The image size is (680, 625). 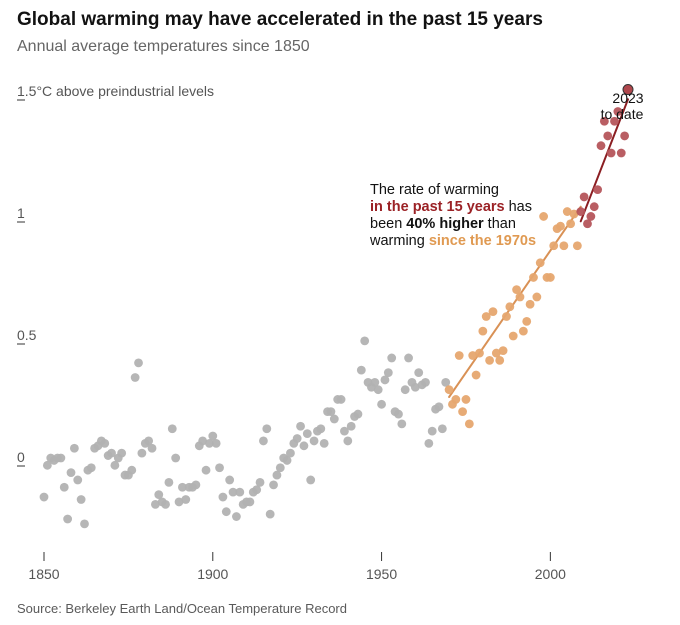 I want to click on x-tick-label: 1850, so click(x=43, y=574).